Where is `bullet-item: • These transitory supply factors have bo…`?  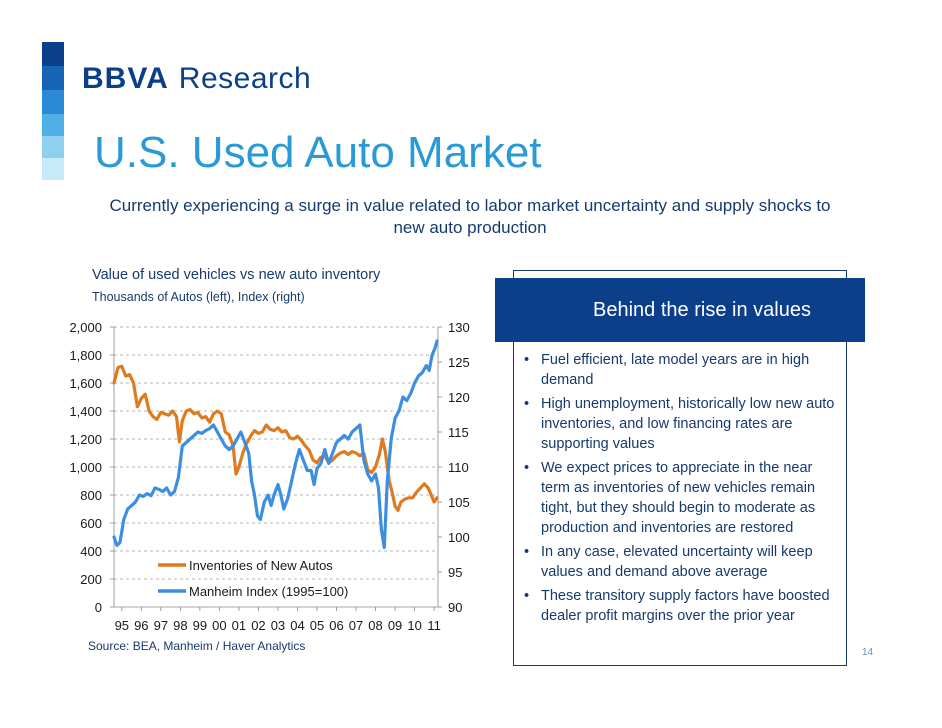
bullet-item: • These transitory supply factors have bo… is located at coordinates (678, 606).